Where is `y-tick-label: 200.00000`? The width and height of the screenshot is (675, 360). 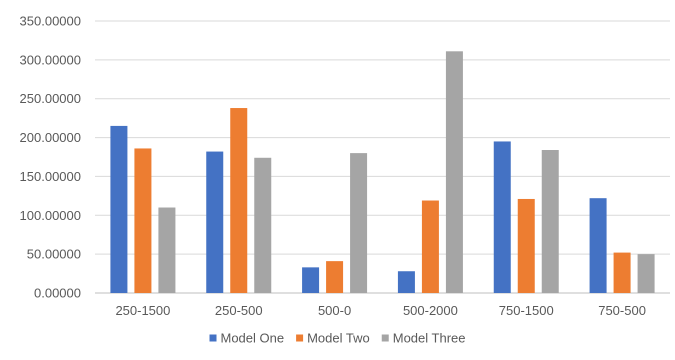
y-tick-label: 200.00000 is located at coordinates (50, 137).